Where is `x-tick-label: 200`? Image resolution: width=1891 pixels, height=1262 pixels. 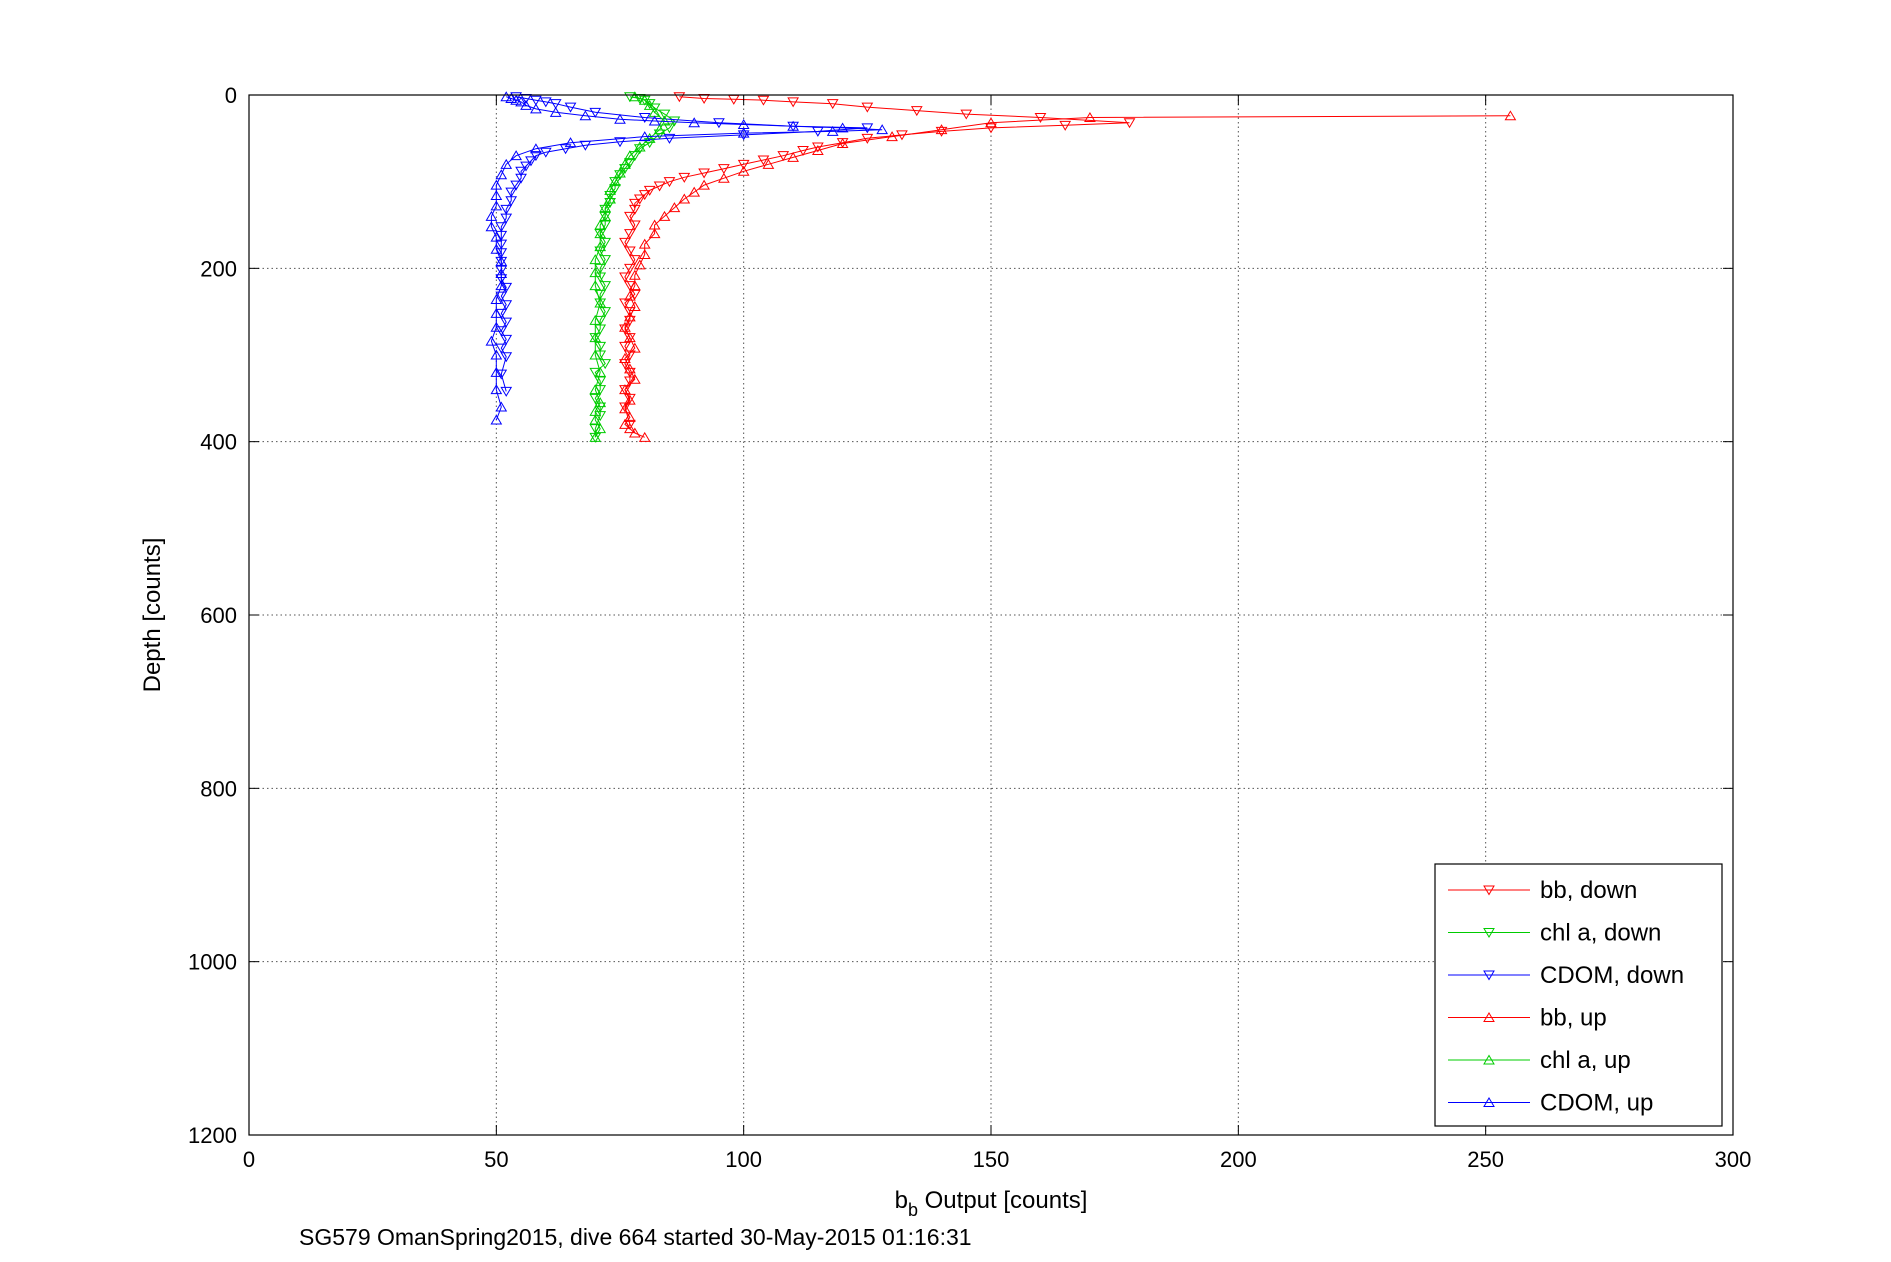
x-tick-label: 200 is located at coordinates (1238, 1159).